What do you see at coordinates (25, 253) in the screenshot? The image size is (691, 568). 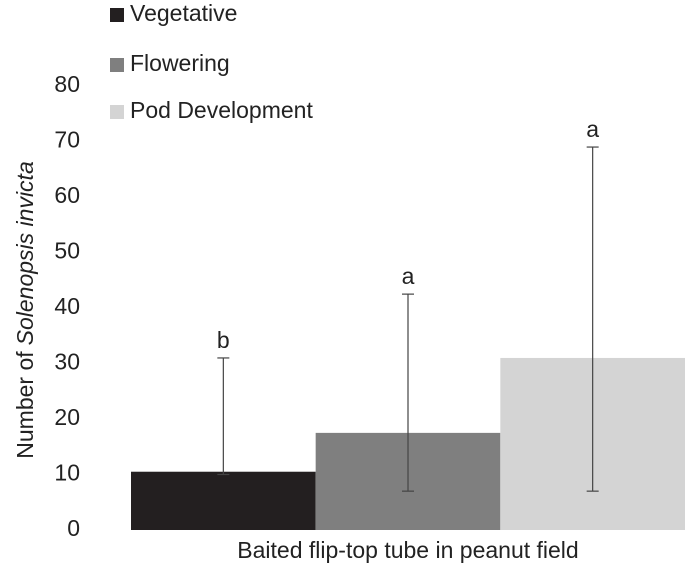 I see `y-axis-label-part: Solenopsis invicta` at bounding box center [25, 253].